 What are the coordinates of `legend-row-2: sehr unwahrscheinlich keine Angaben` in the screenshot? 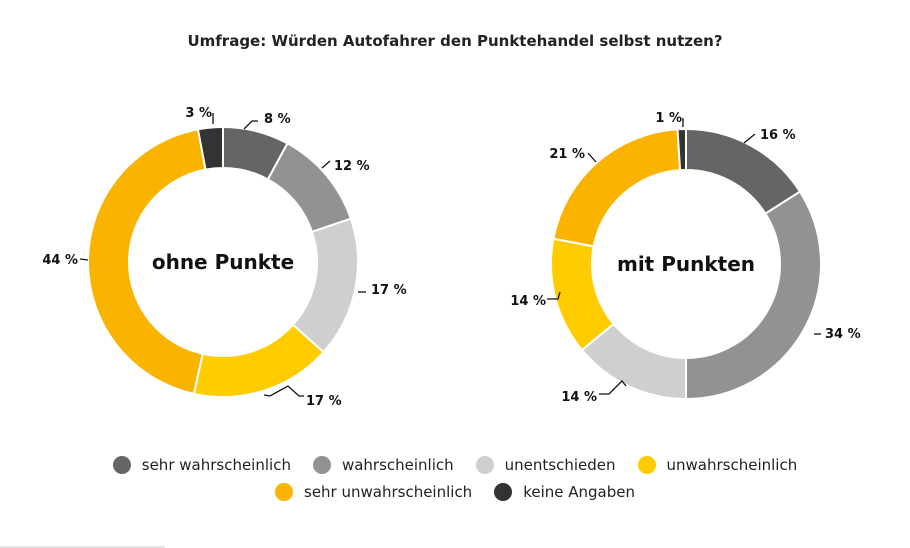 It's located at (455, 492).